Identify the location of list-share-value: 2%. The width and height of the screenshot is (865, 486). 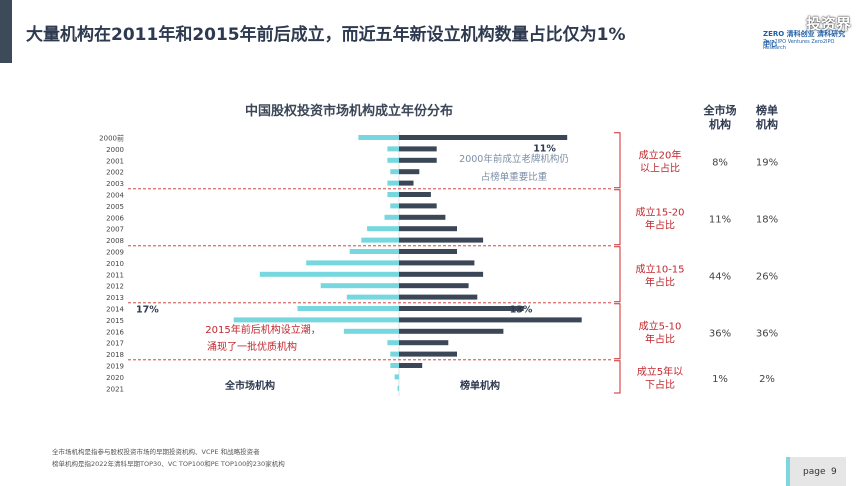
(767, 379).